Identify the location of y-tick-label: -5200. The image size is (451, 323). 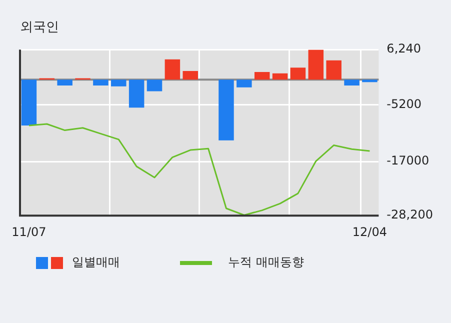
(404, 103).